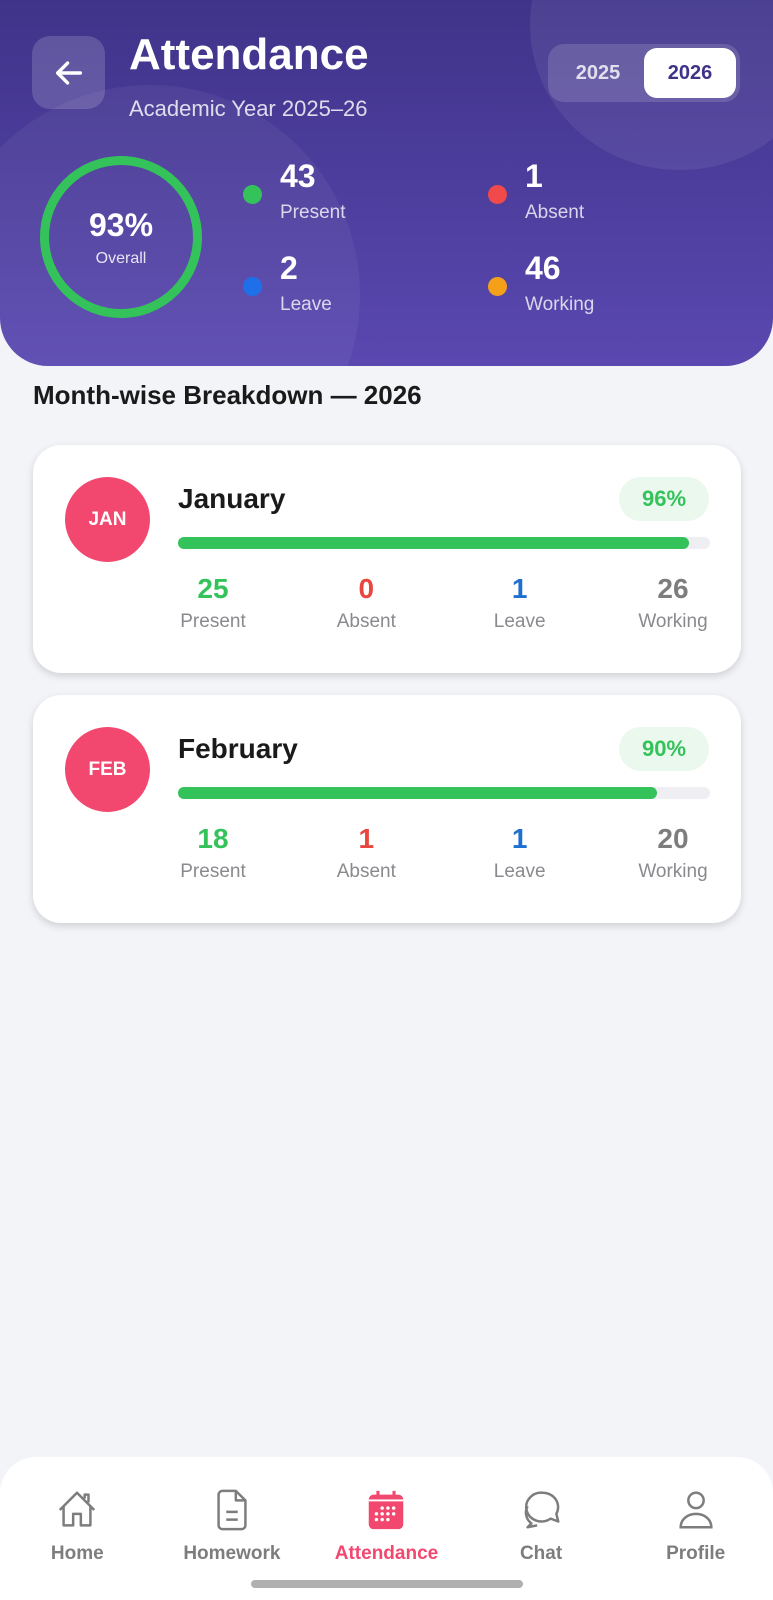 This screenshot has height=1600, width=773. What do you see at coordinates (673, 838) in the screenshot?
I see `stat-value: 20` at bounding box center [673, 838].